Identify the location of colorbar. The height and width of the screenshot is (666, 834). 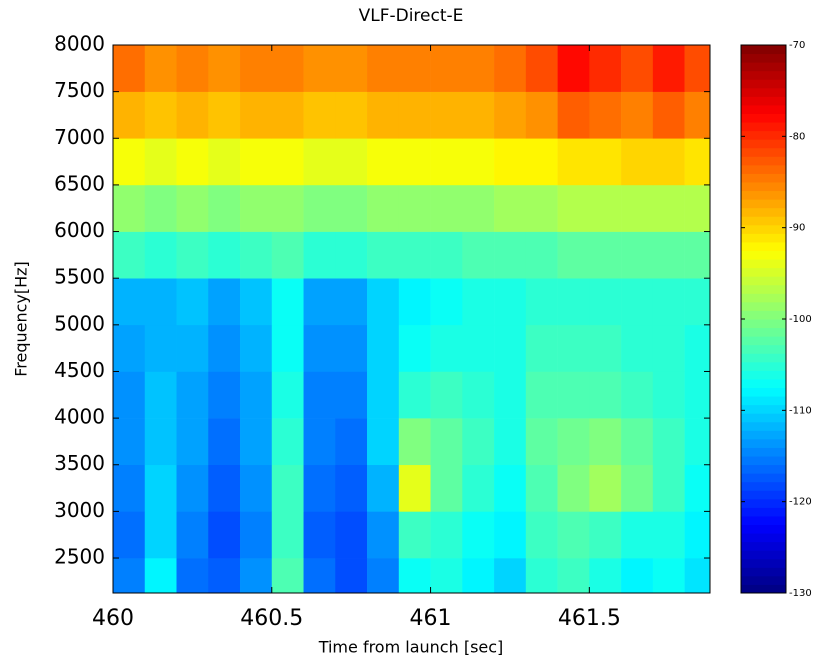
(763, 319).